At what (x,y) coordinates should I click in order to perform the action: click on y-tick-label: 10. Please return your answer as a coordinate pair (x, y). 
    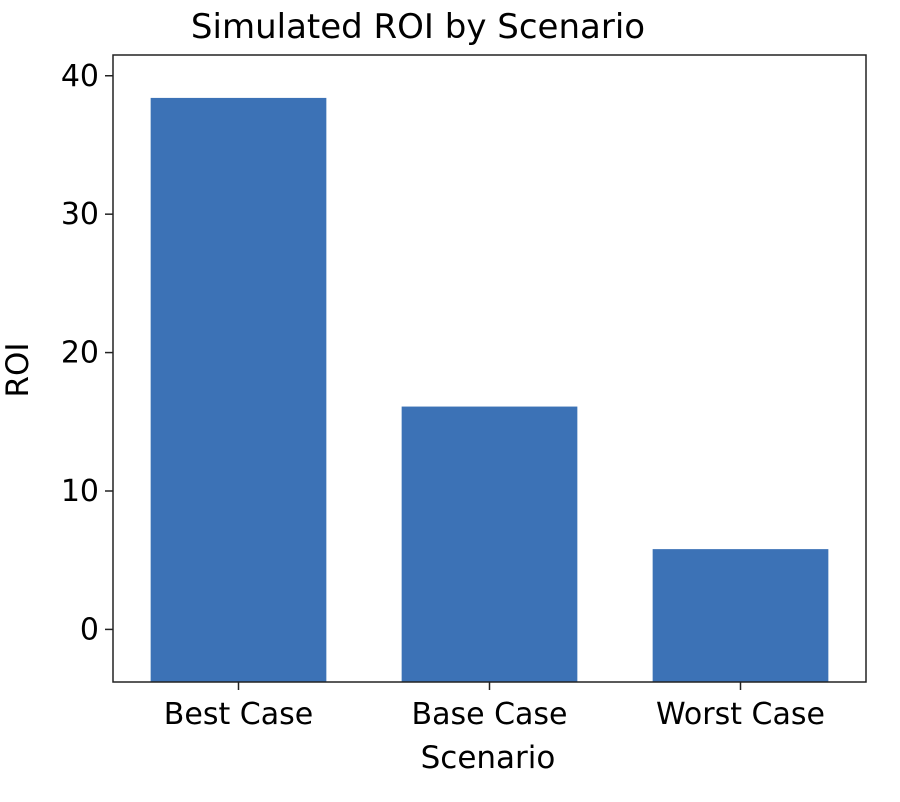
    Looking at the image, I should click on (80, 491).